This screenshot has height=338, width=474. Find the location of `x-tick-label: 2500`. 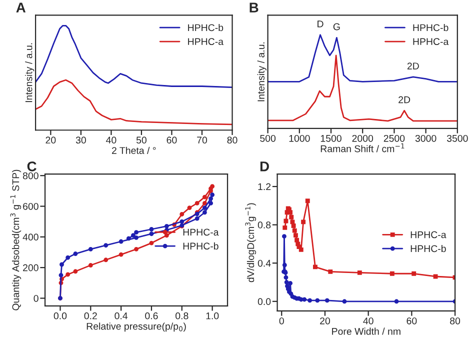

x-tick-label: 2500 is located at coordinates (394, 138).